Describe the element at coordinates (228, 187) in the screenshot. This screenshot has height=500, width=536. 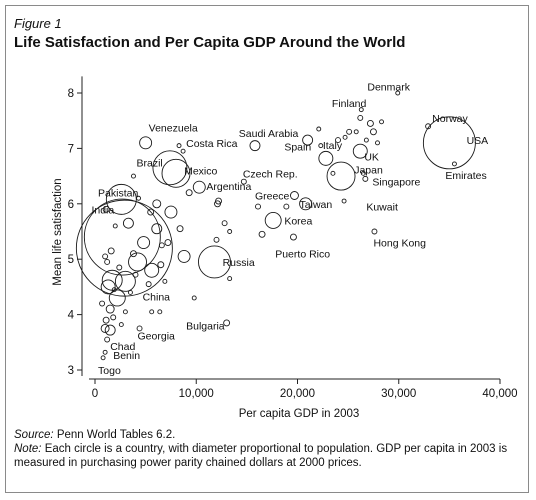
I see `country-label: Argentina` at that location.